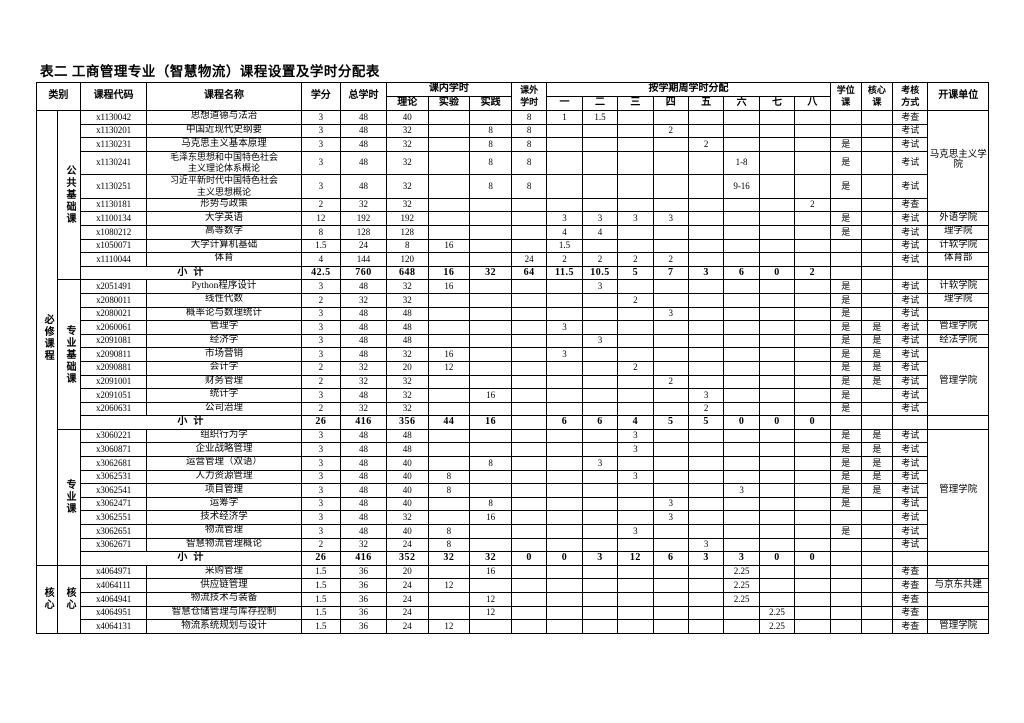  I want to click on course-total-hours: 48, so click(363, 286).